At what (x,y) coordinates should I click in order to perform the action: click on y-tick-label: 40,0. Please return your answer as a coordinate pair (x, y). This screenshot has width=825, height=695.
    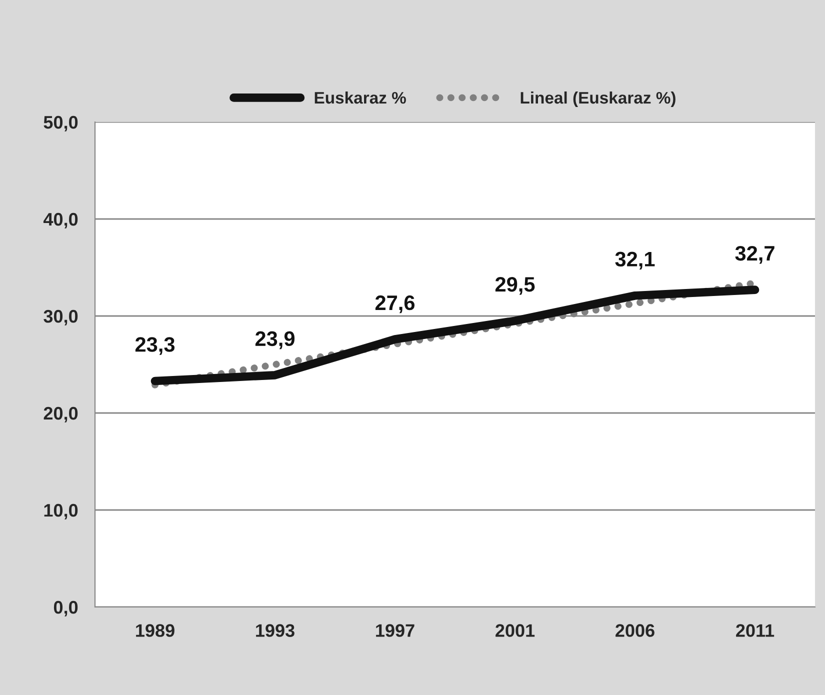
    Looking at the image, I should click on (60, 220).